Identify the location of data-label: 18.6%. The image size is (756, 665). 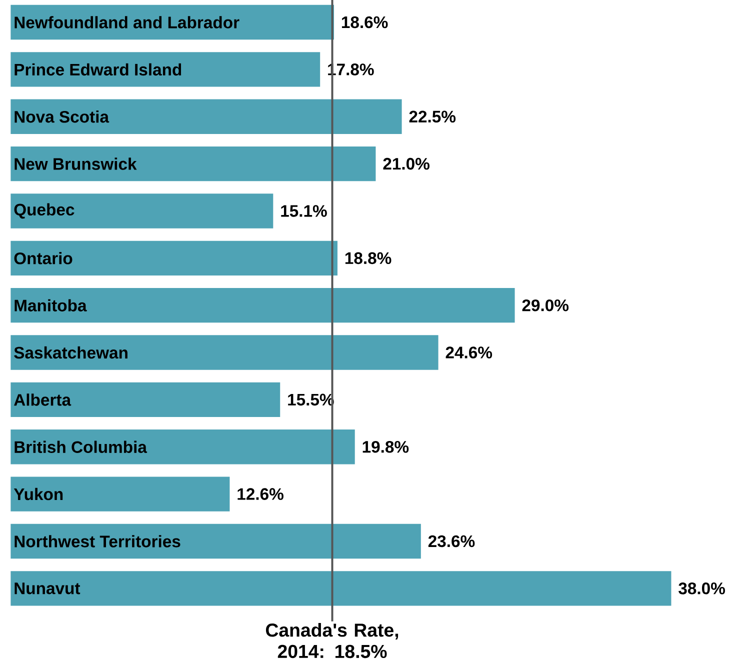
(365, 22).